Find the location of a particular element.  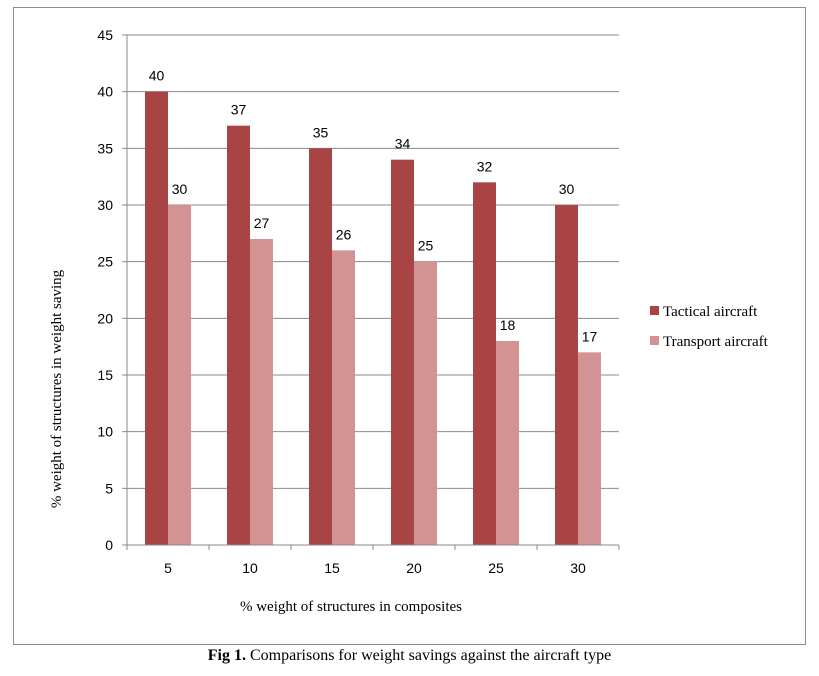

data-label: 25 is located at coordinates (426, 246).